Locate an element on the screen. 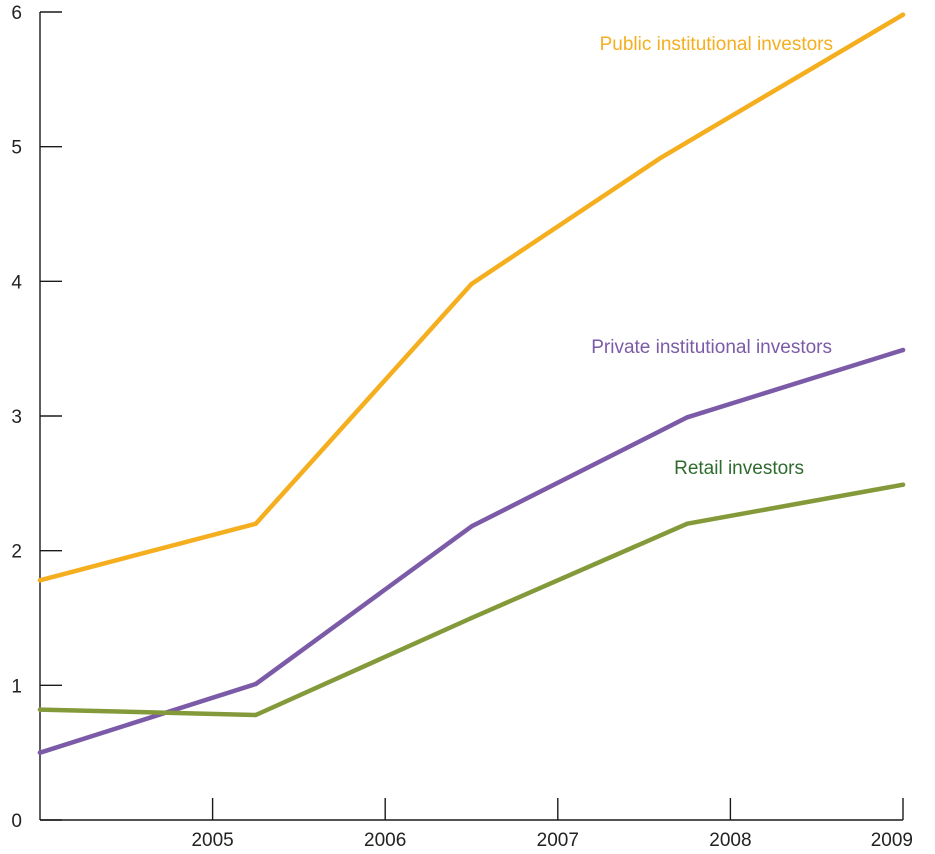  y-tick-label: 1 is located at coordinates (16, 686).